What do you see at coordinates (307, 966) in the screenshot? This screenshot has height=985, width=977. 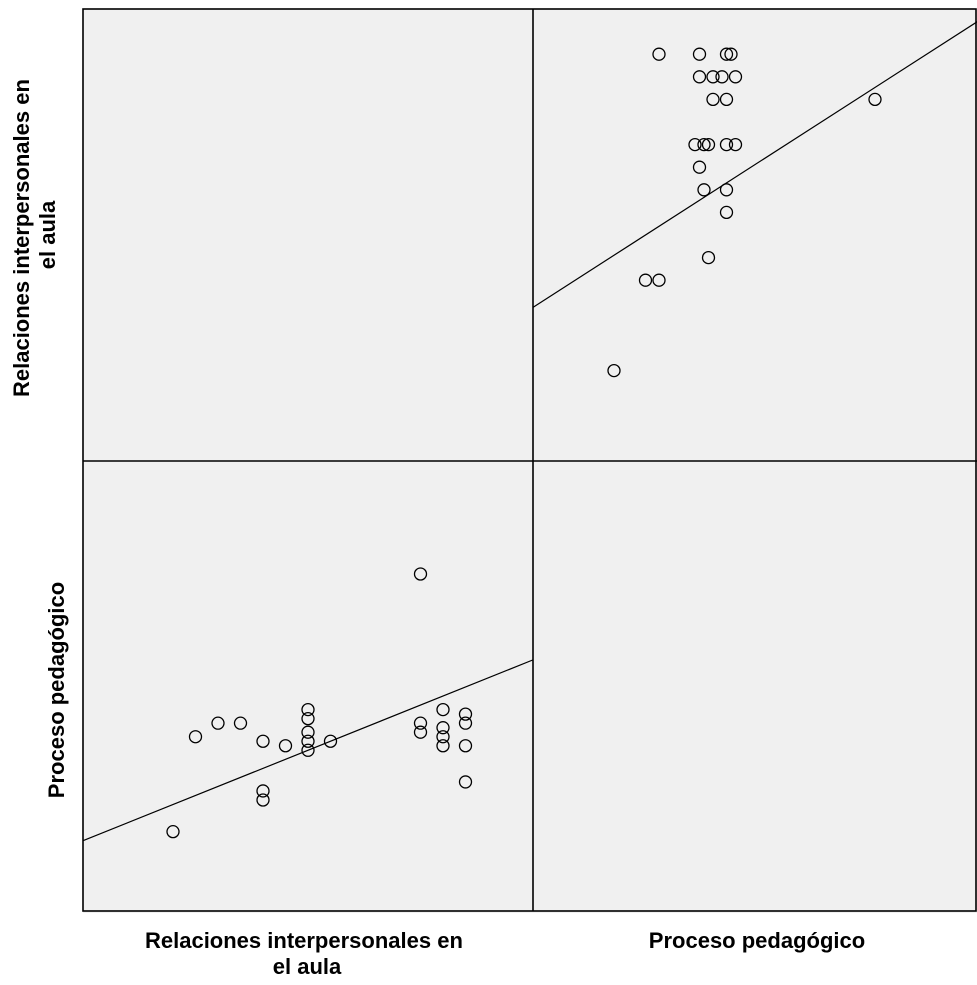 I see `column-label-0-line-1: el aula` at bounding box center [307, 966].